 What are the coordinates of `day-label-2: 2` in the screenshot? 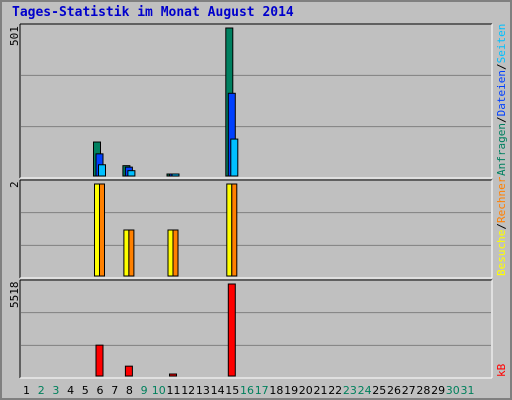 It's located at (41, 390).